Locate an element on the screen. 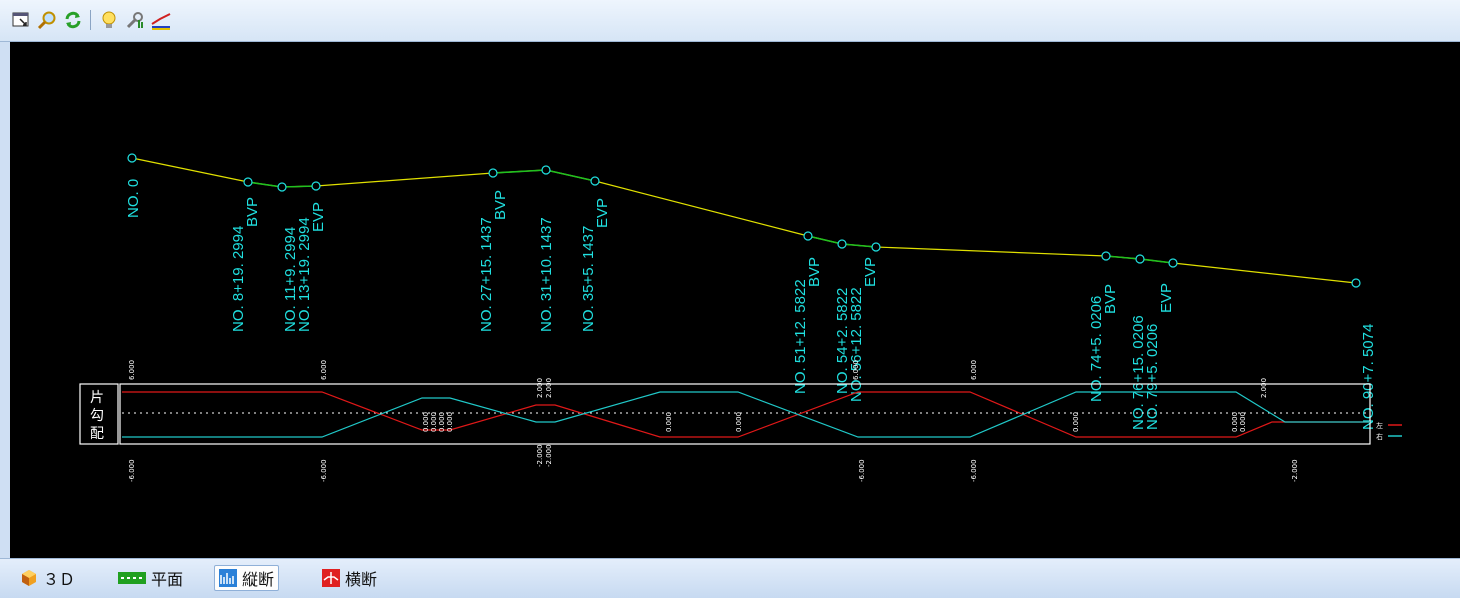  plan-icon is located at coordinates (132, 578).